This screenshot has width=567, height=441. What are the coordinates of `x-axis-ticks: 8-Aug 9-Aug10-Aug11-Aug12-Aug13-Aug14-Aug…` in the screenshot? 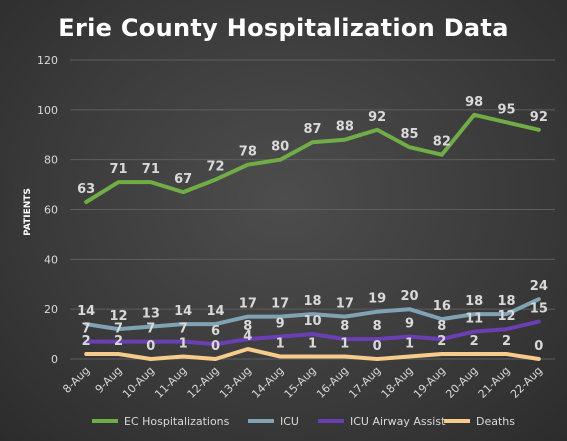 It's located at (302, 382).